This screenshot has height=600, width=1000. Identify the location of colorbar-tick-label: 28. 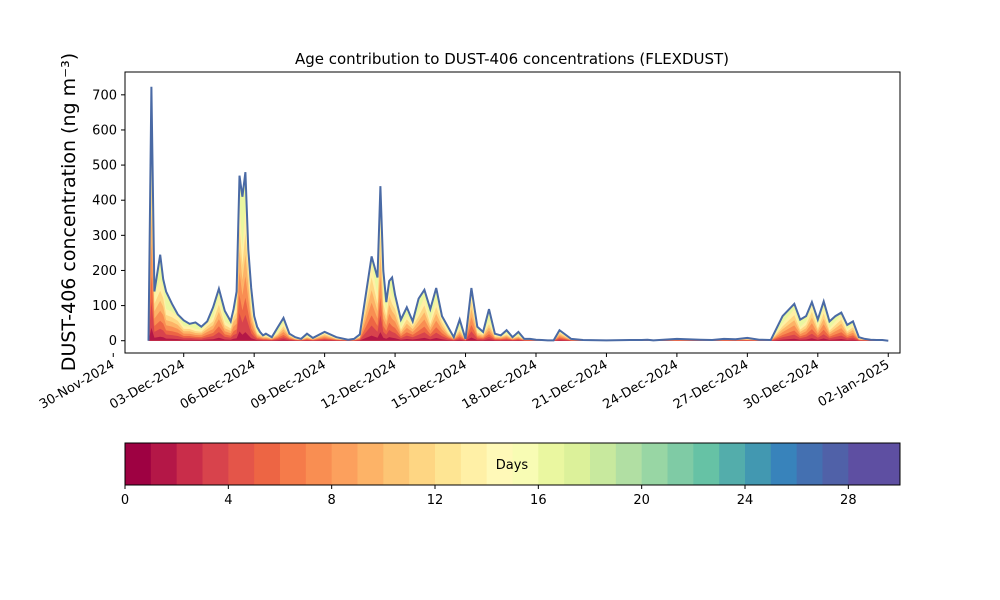
(848, 500).